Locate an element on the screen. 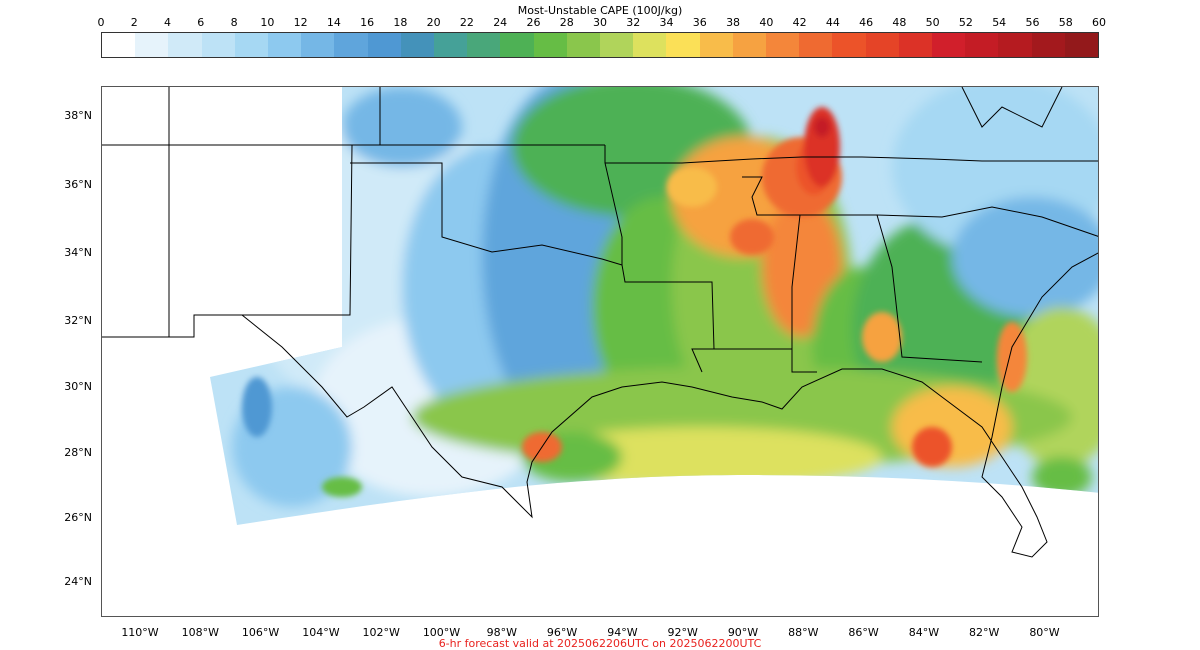 Image resolution: width=1200 pixels, height=650 pixels. latitude-label: 24°N is located at coordinates (78, 581).